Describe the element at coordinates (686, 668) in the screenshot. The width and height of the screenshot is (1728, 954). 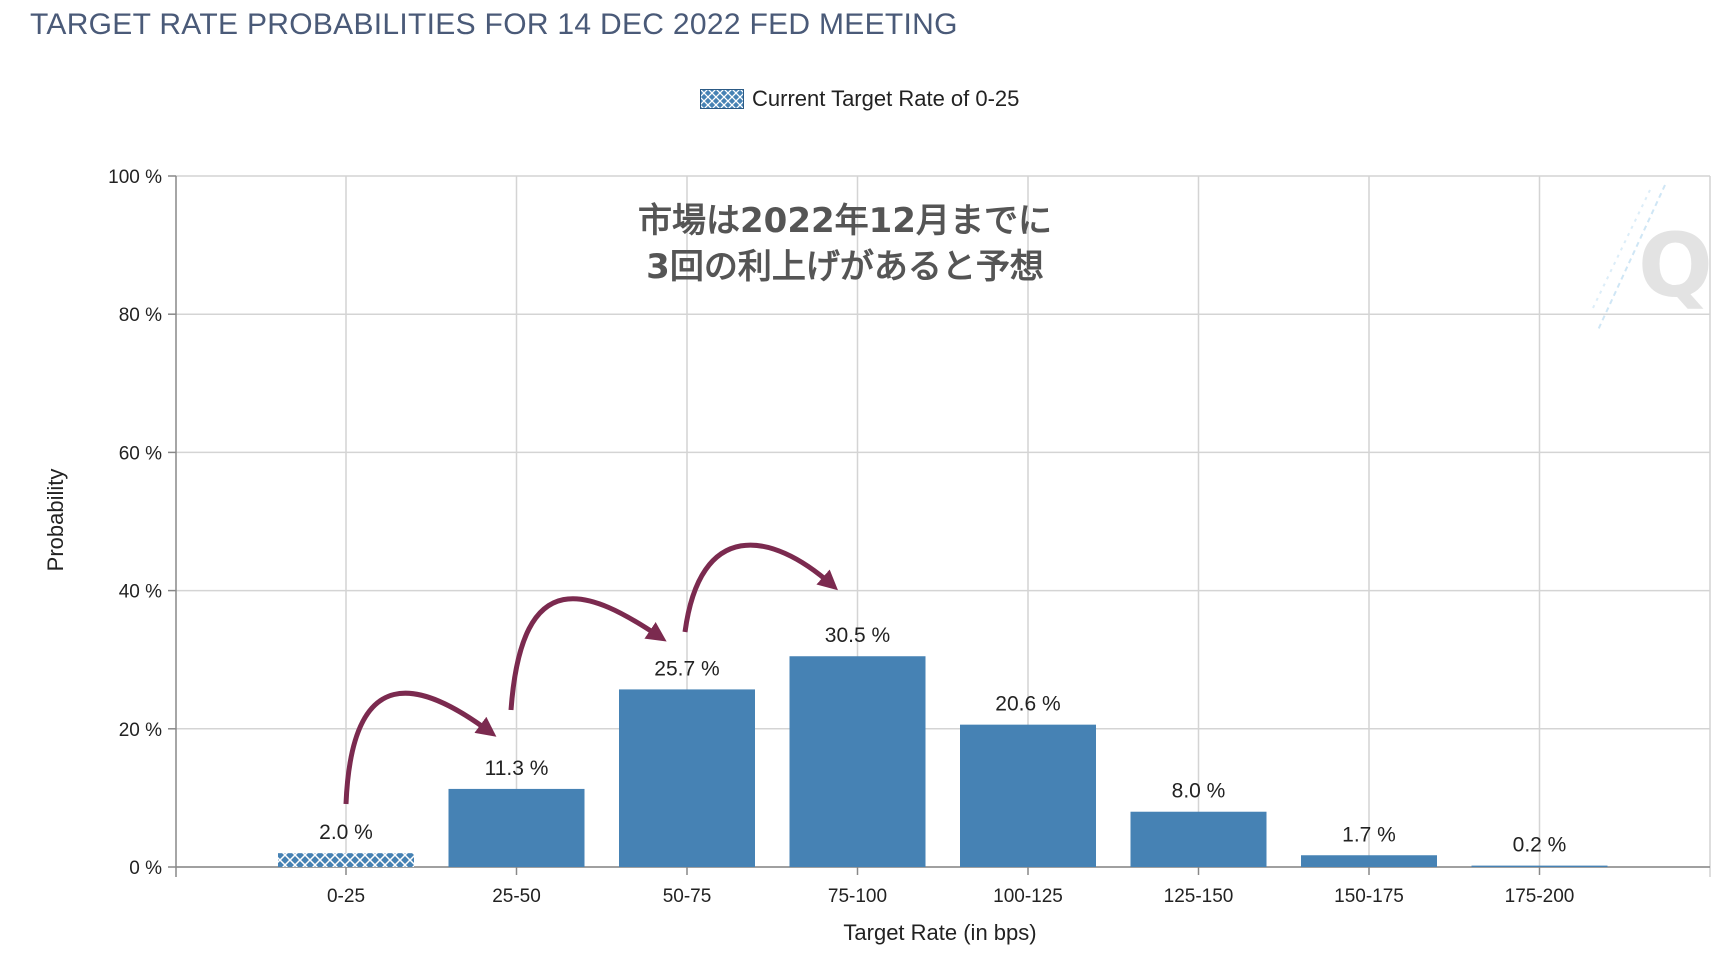
I see `data-label: 25.7 %` at that location.